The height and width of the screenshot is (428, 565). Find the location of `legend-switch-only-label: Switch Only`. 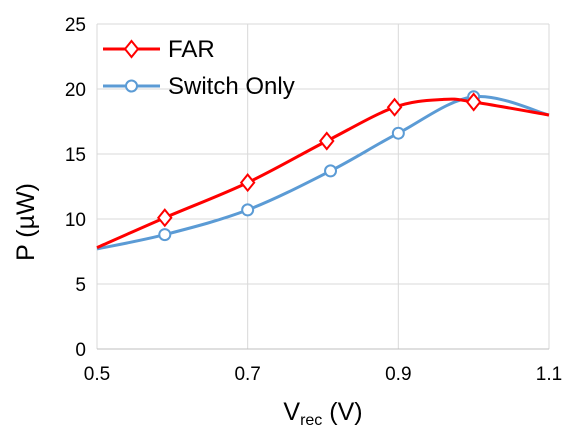

legend-switch-only-label: Switch Only is located at coordinates (231, 86).